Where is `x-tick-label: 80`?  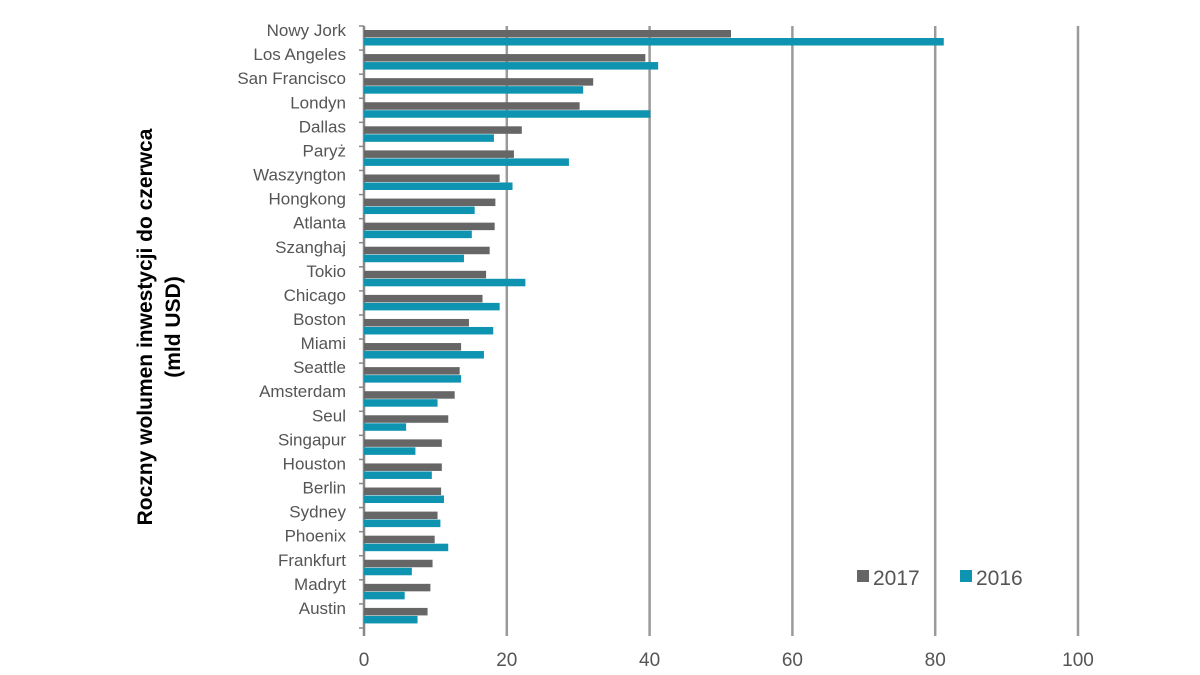 x-tick-label: 80 is located at coordinates (935, 660).